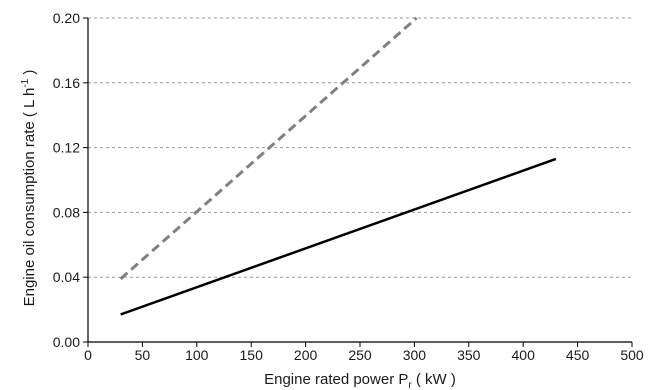 Image resolution: width=649 pixels, height=390 pixels. Describe the element at coordinates (66, 277) in the screenshot. I see `y-tick-label-1: 0.04` at that location.